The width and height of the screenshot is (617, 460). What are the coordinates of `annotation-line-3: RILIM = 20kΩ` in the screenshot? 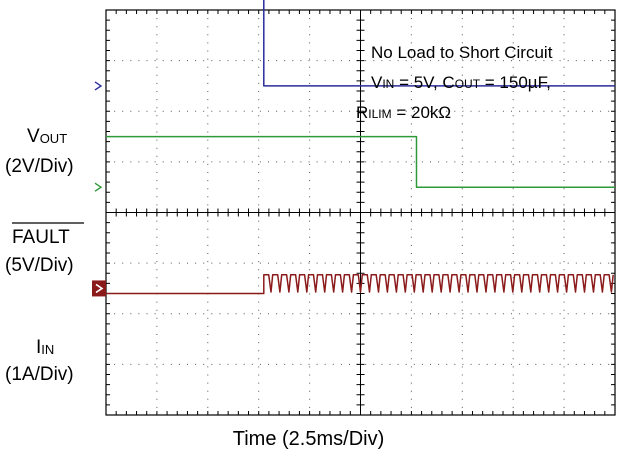 It's located at (403, 112).